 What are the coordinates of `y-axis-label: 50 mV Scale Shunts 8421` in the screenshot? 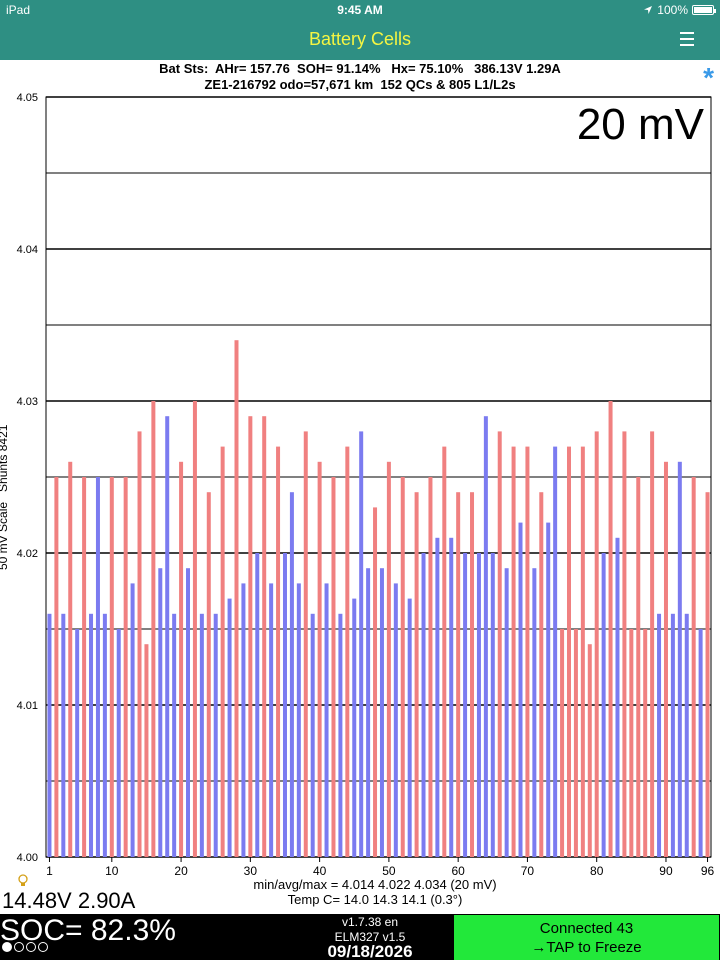 It's located at (5, 497).